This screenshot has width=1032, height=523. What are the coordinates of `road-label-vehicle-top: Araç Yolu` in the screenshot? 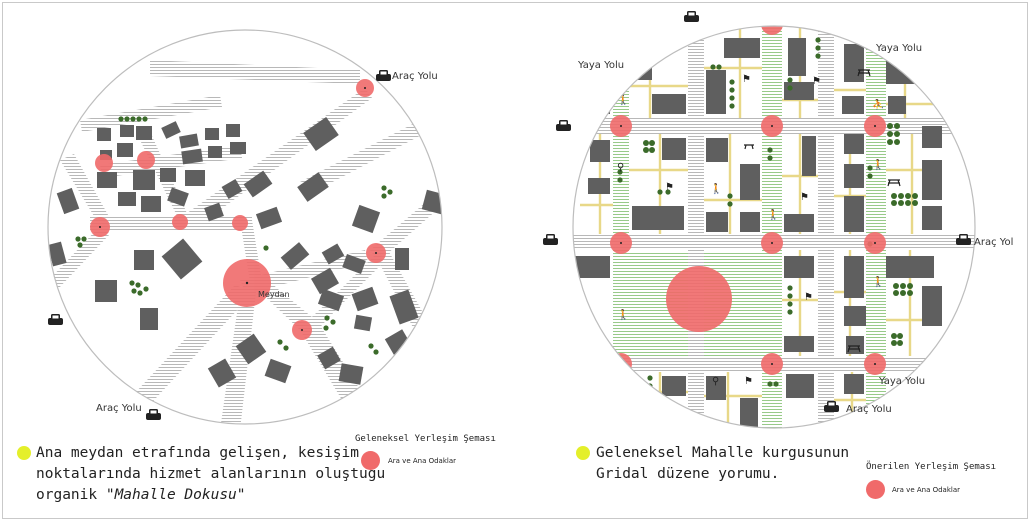 It's located at (415, 76).